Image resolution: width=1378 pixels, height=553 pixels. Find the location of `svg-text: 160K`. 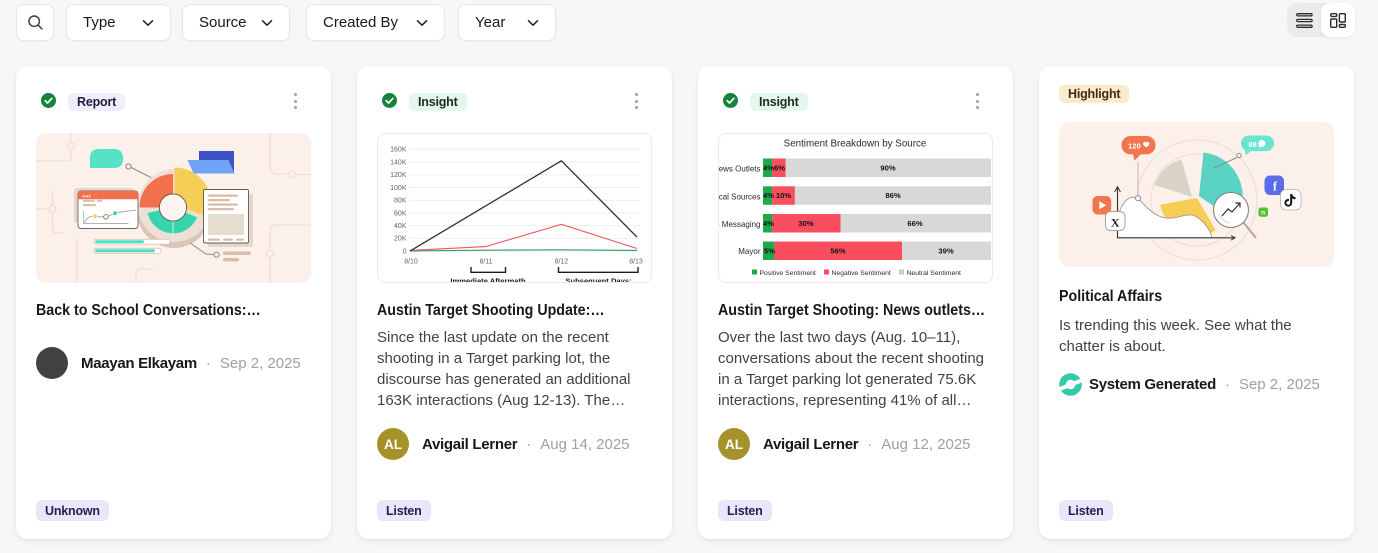

svg-text: 160K is located at coordinates (398, 150).